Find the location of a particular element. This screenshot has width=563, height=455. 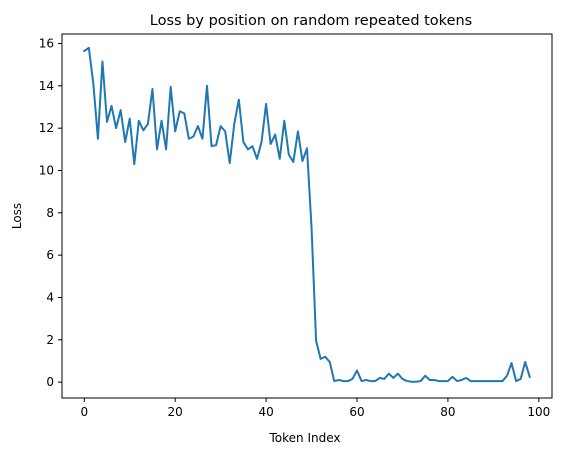

x-tick-label: 80 is located at coordinates (447, 412).